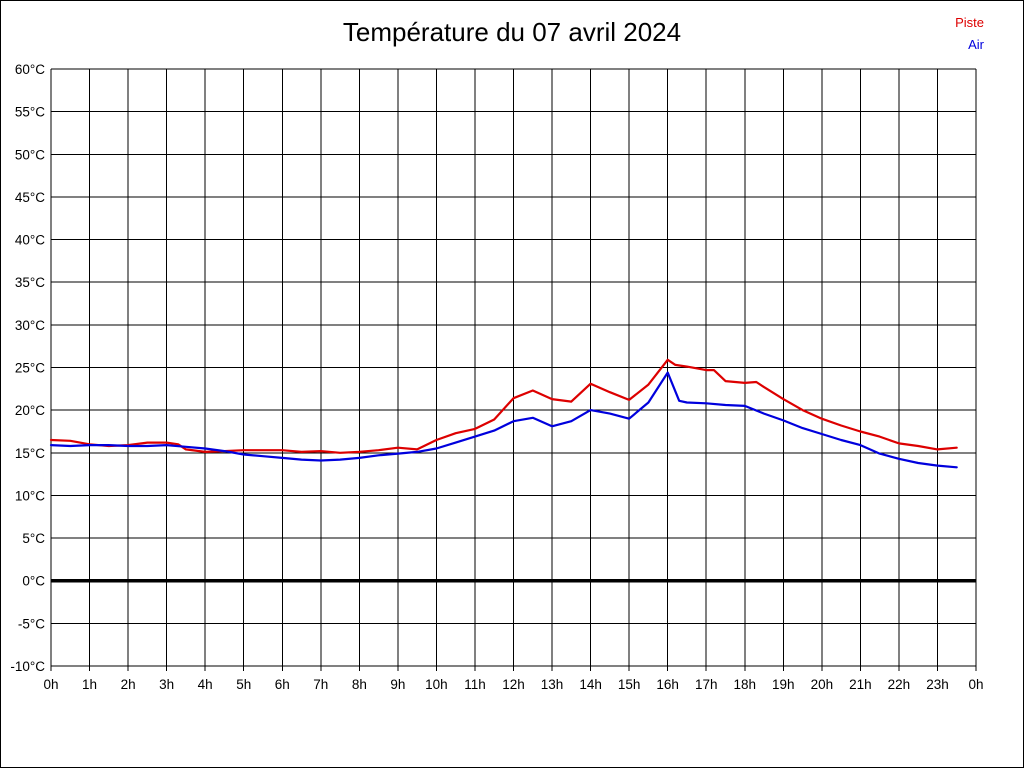  I want to click on x-tick-label: 3h, so click(166, 684).